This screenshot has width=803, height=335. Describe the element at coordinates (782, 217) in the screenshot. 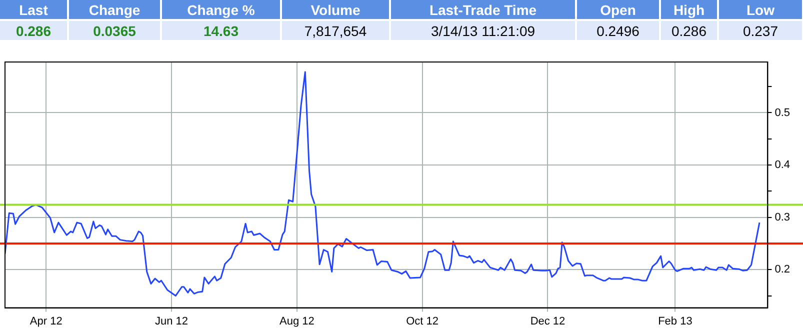

I see `y-tick-label: 0.3` at that location.